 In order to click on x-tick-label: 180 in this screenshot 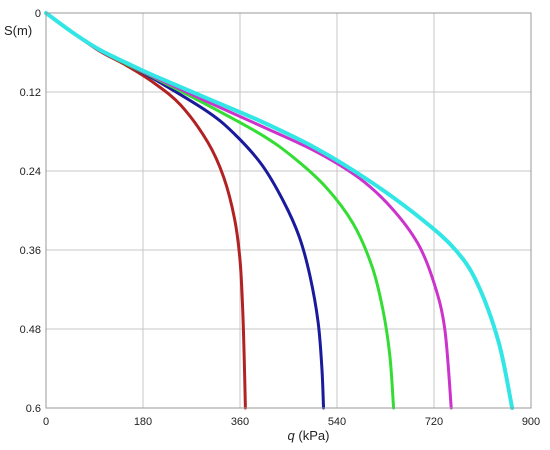, I will do `click(143, 422)`.